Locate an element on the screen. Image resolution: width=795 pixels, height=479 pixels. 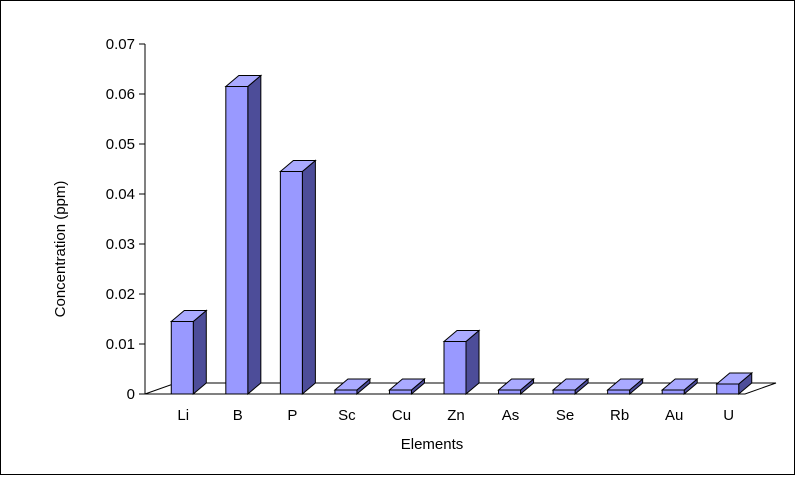
bar-p is located at coordinates (297, 277).